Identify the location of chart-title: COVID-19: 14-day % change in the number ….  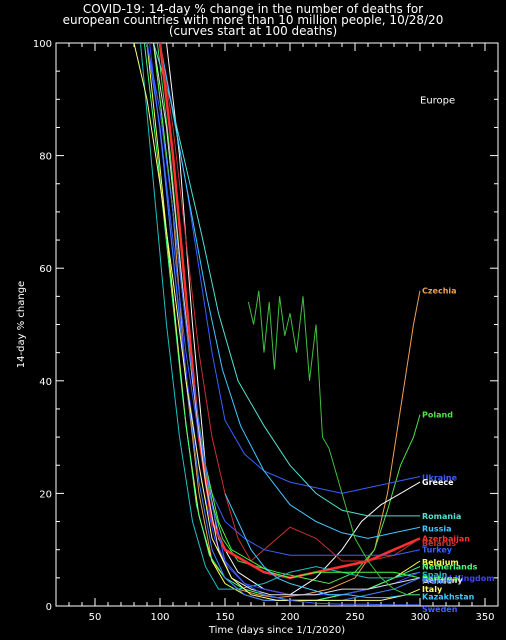
(253, 20).